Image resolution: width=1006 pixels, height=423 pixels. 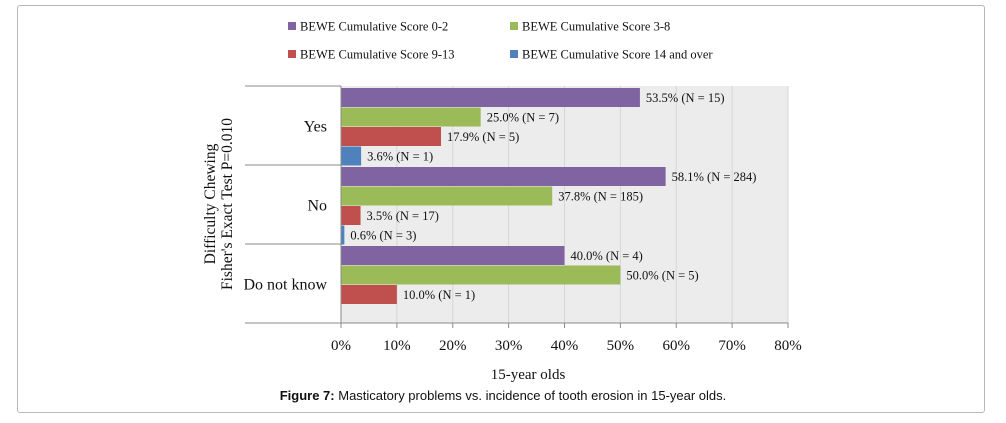 I want to click on legend-label: BEWE Cumulative Score 0-2, so click(x=374, y=27).